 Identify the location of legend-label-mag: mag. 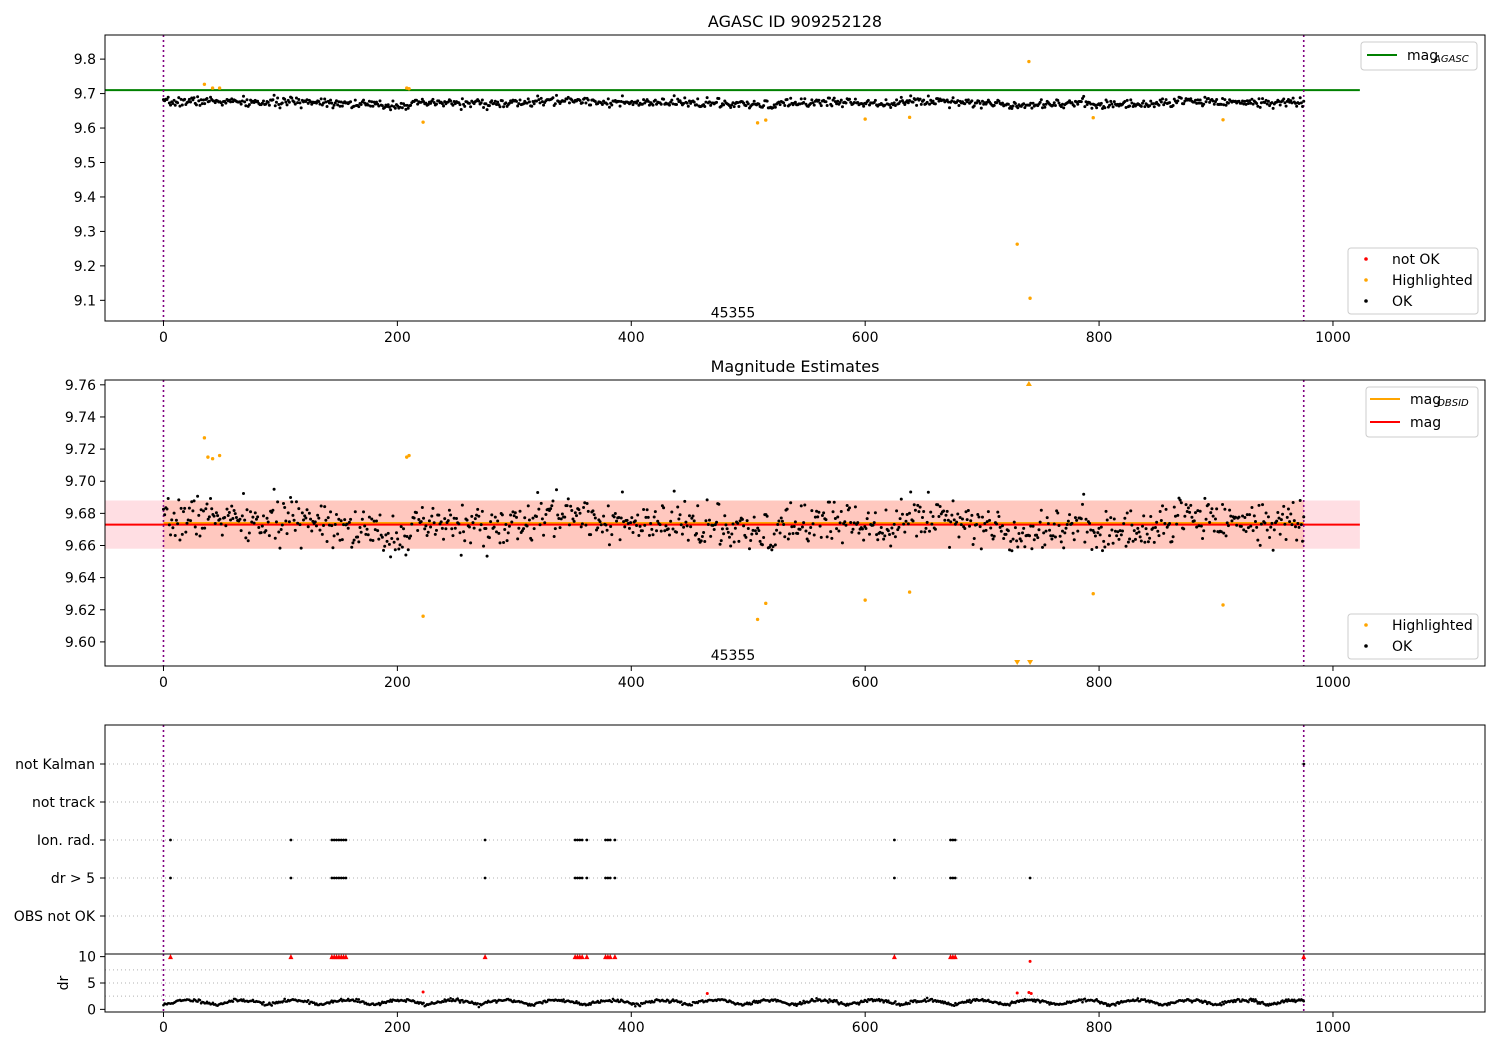
(1425, 423).